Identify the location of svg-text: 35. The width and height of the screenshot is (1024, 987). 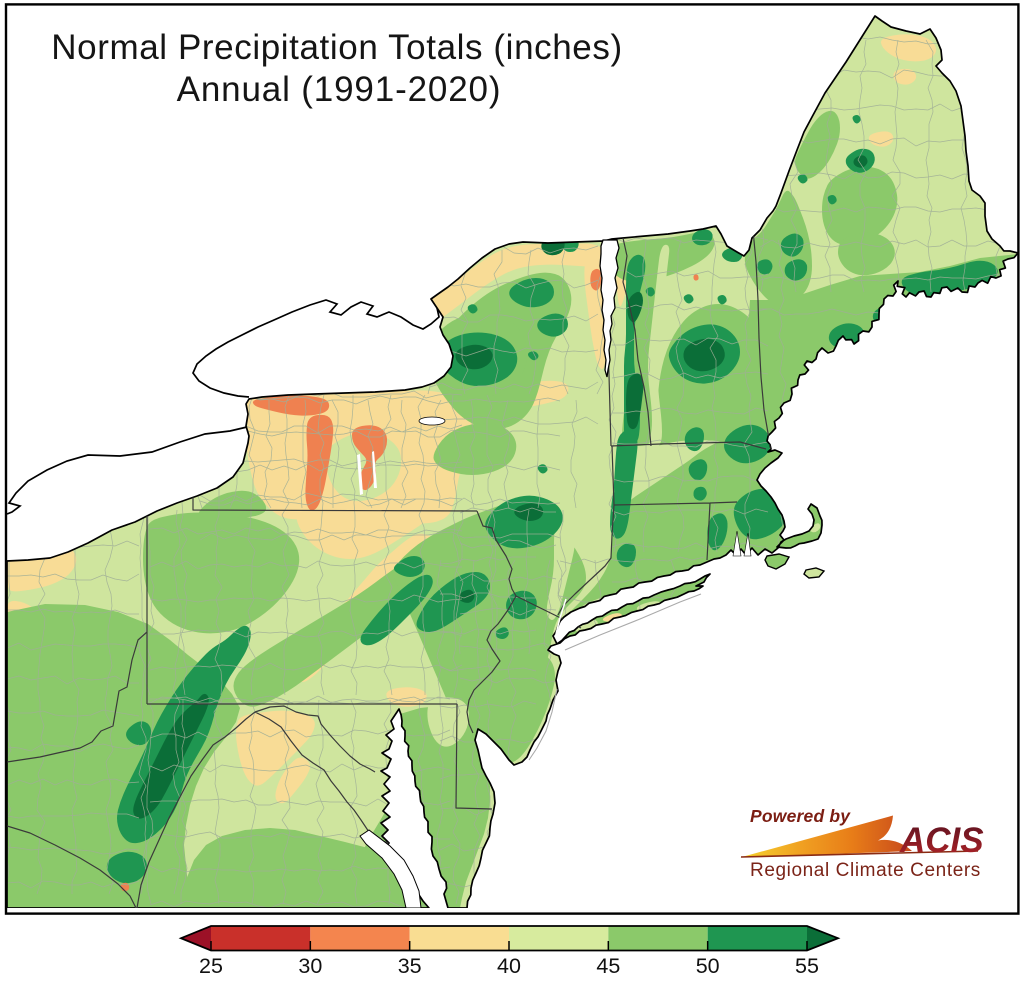
(410, 966).